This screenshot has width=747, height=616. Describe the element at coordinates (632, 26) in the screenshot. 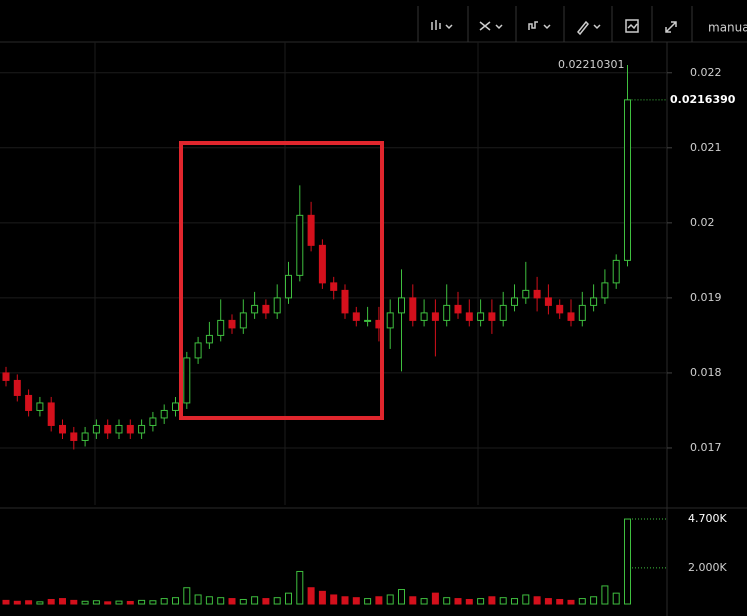

I see `studies-button` at that location.